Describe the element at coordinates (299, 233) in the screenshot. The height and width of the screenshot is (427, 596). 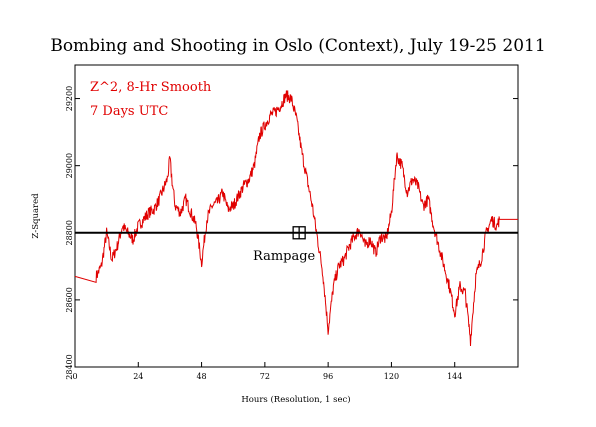
I see `event-marker-group` at that location.